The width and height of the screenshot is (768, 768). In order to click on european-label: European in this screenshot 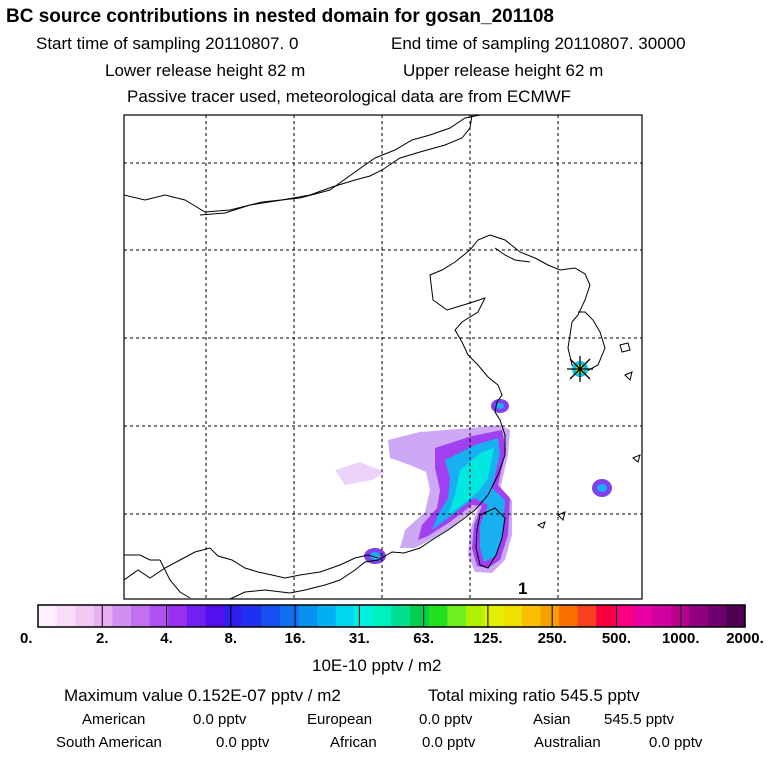, I will do `click(340, 719)`.